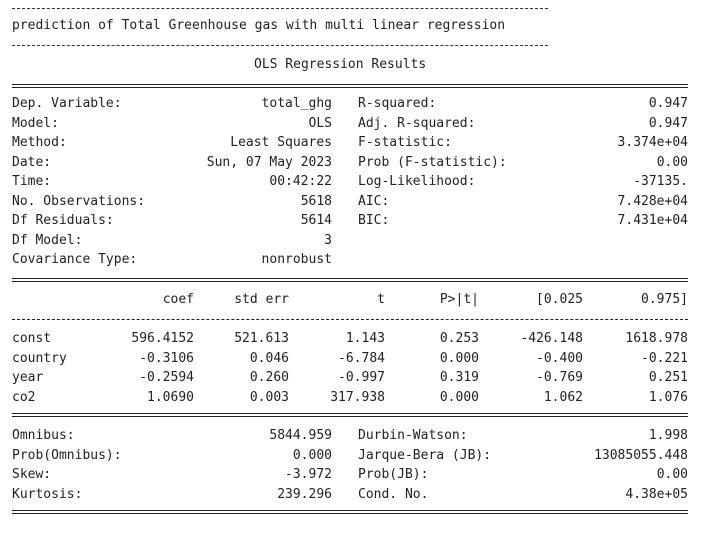  What do you see at coordinates (361, 377) in the screenshot?
I see `table-cell: -0.997` at bounding box center [361, 377].